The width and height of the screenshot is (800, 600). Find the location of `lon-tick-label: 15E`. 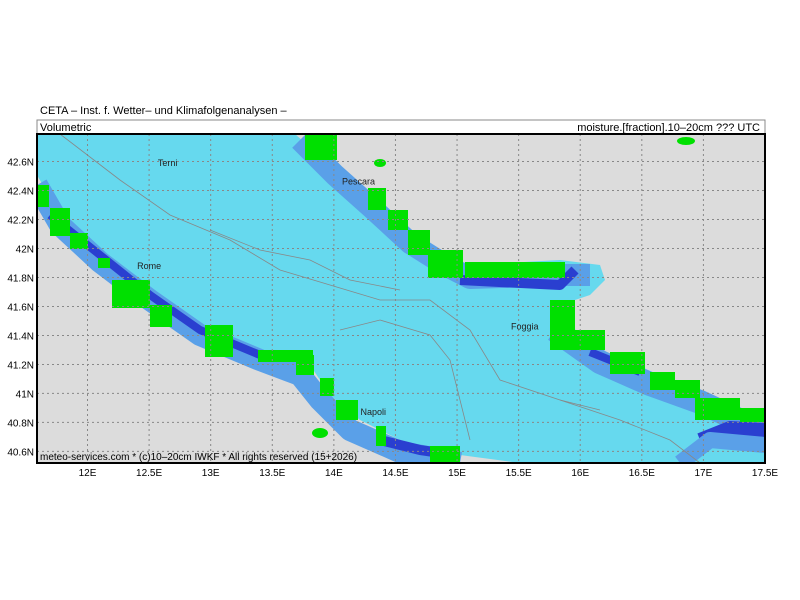

lon-tick-label: 15E is located at coordinates (457, 473).